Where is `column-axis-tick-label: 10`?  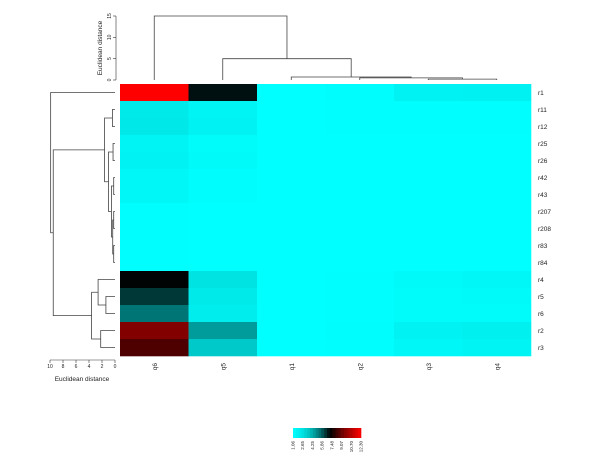 column-axis-tick-label: 10 is located at coordinates (110, 37).